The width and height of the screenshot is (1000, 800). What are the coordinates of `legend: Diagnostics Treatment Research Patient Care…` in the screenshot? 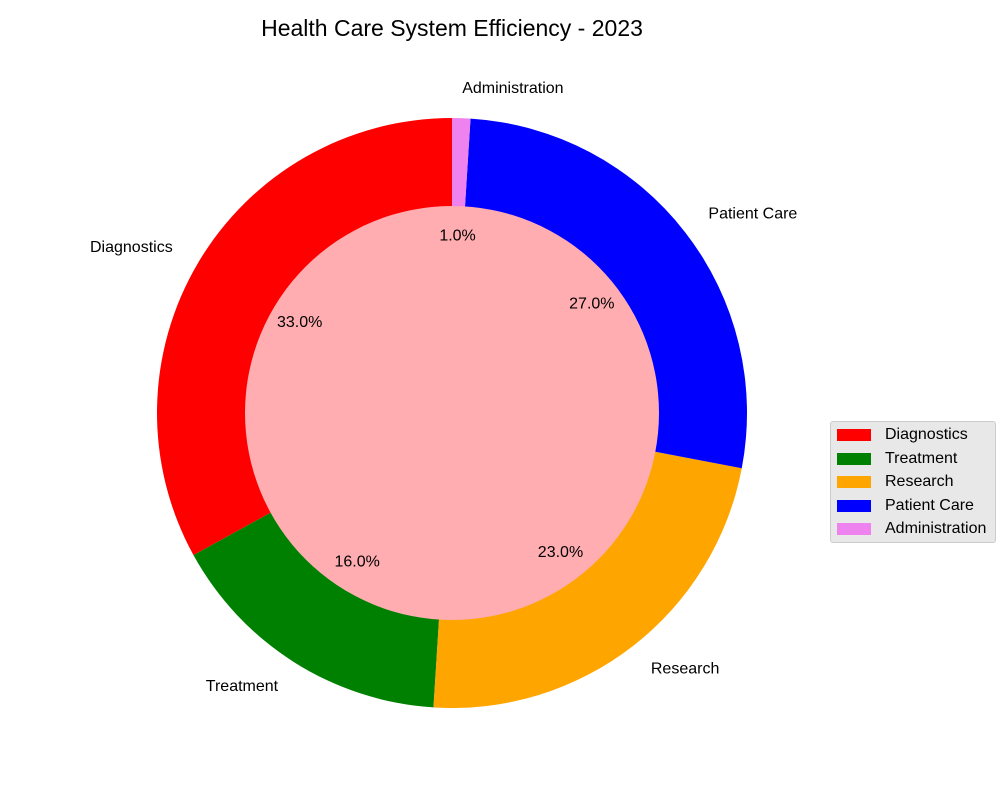 It's located at (913, 482).